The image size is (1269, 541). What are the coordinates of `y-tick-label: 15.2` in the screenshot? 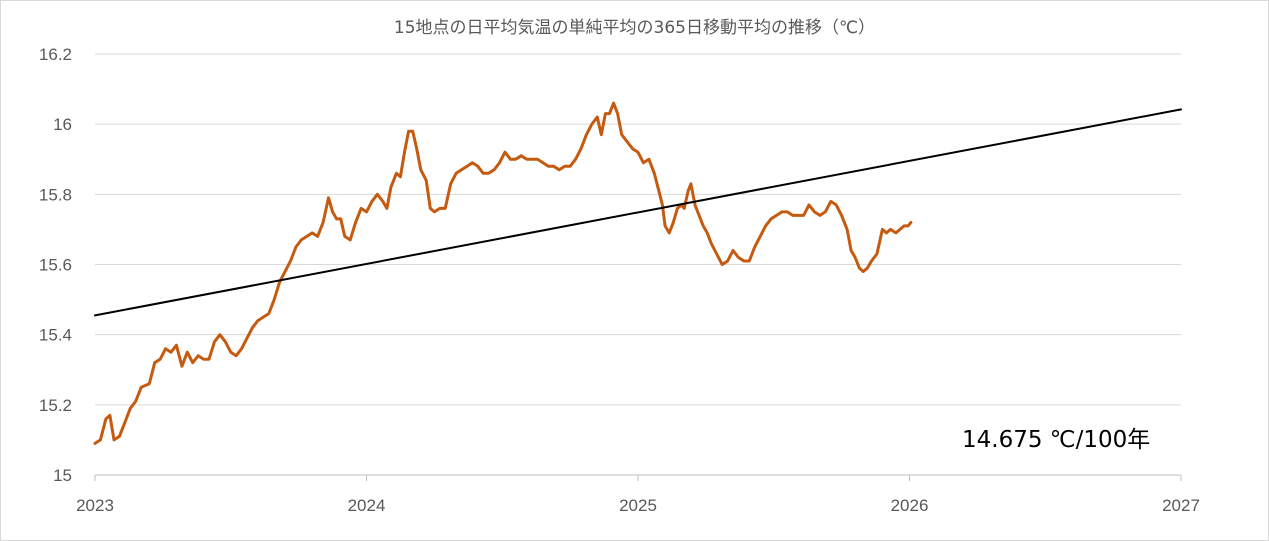 It's located at (55, 405).